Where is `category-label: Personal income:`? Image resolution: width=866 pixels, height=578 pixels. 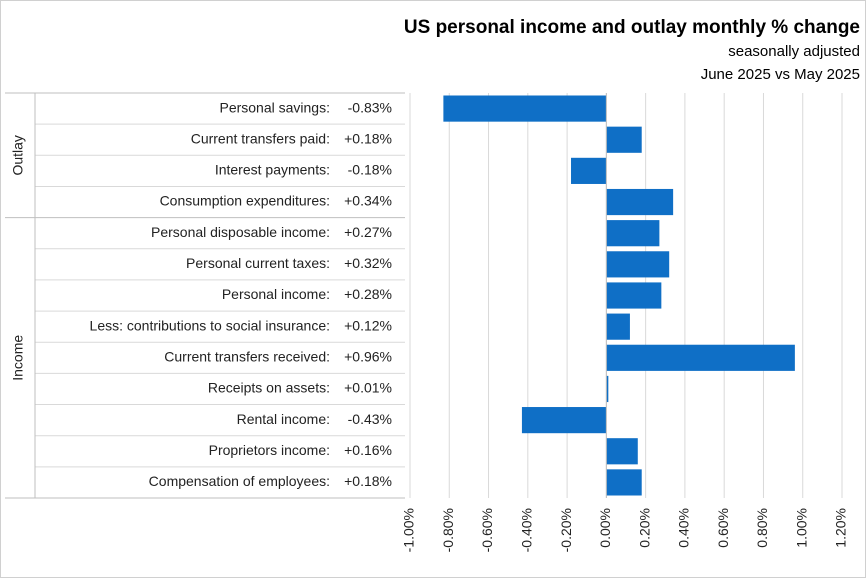 category-label: Personal income: is located at coordinates (276, 294).